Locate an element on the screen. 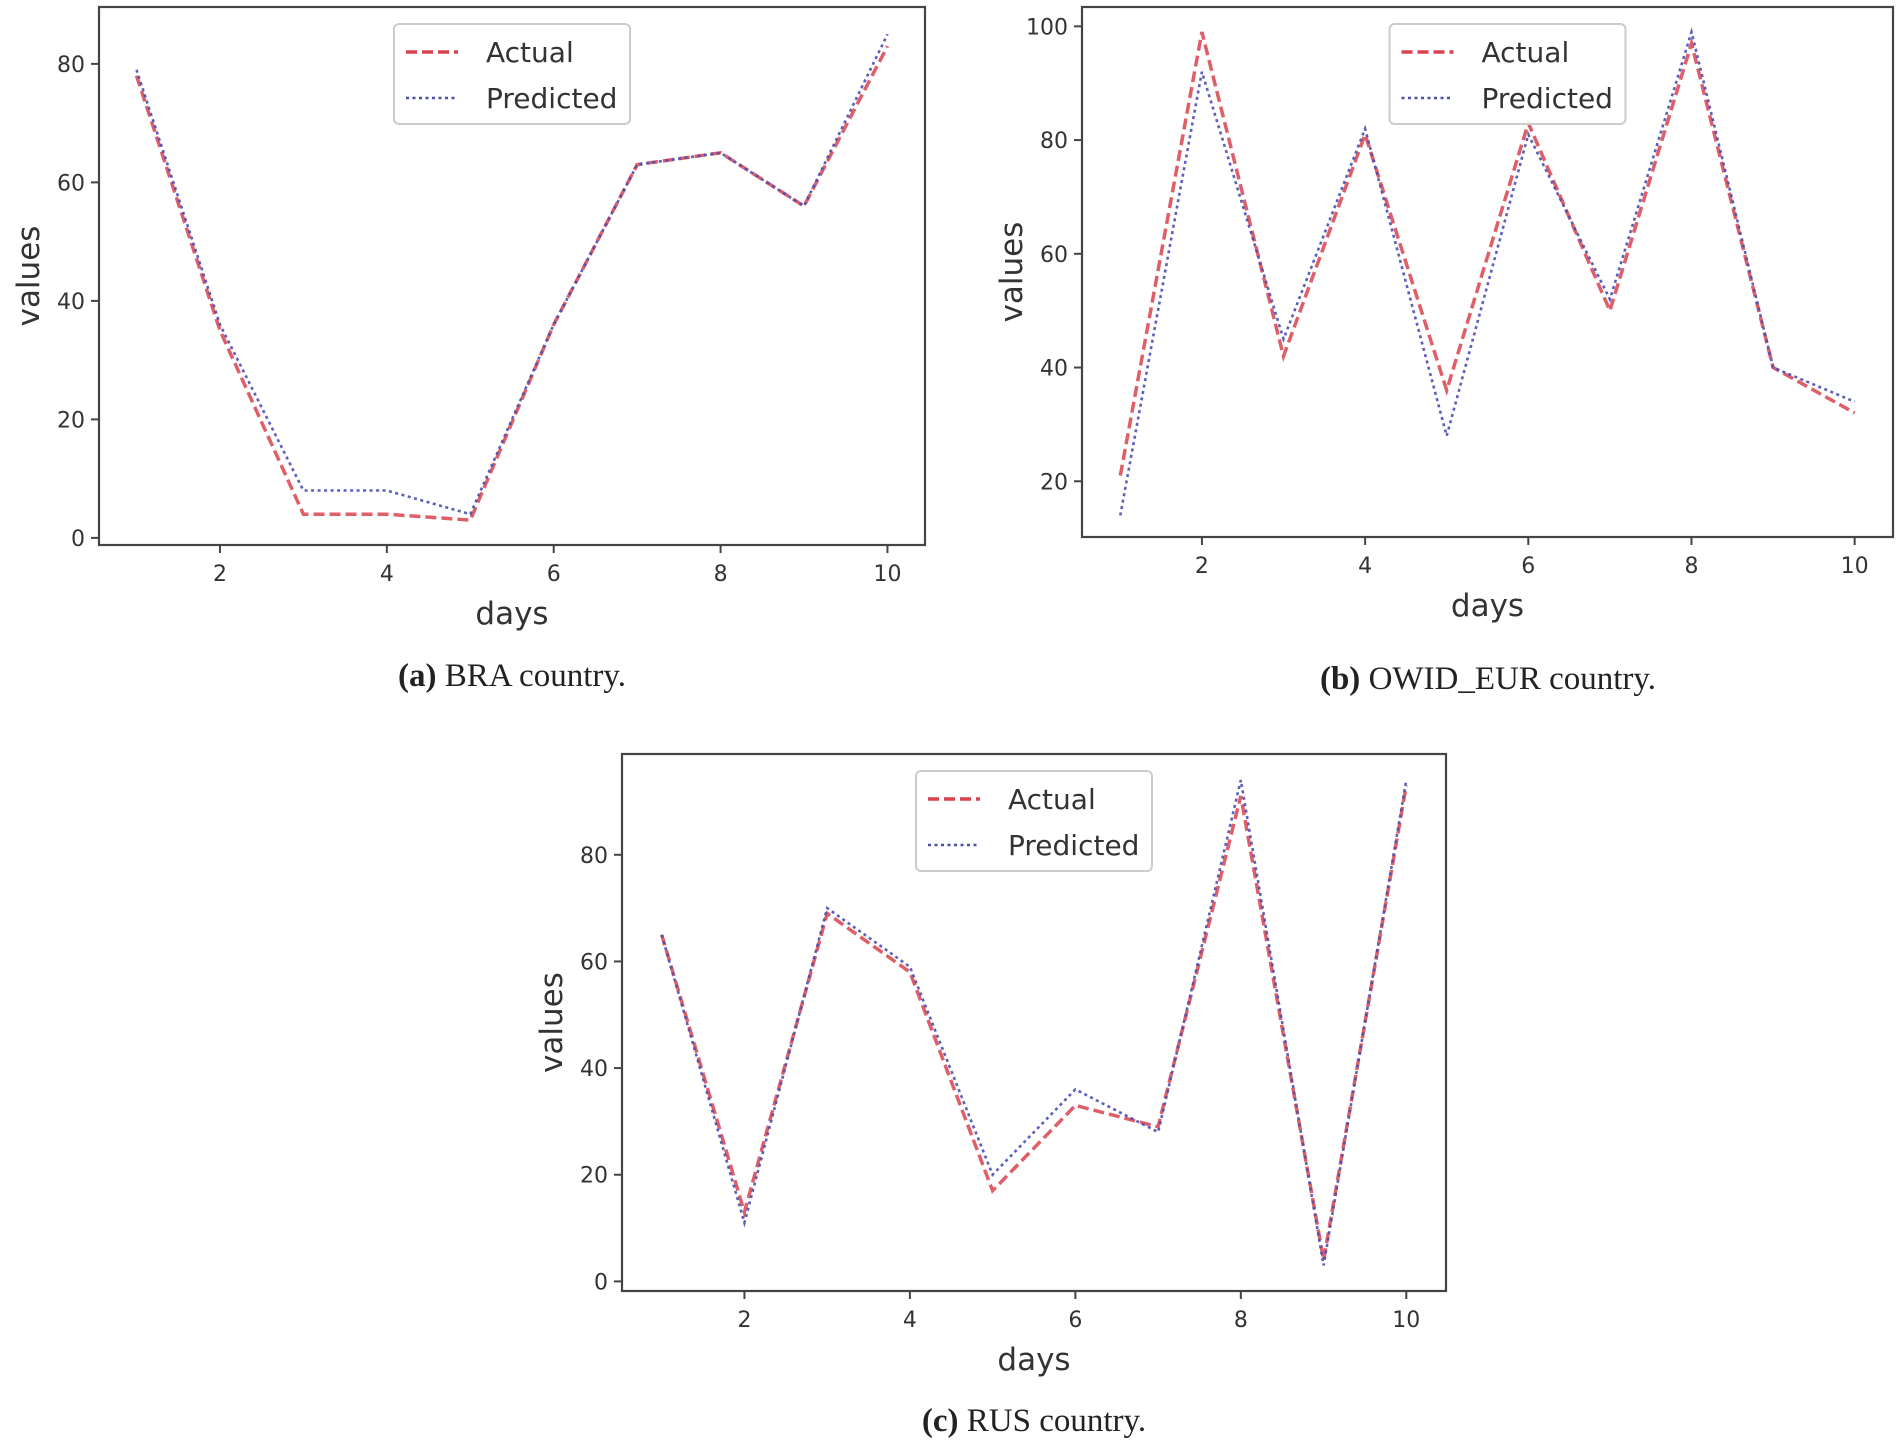 Image resolution: width=1900 pixels, height=1455 pixels. caption-a: (a) BRA country. is located at coordinates (512, 676).